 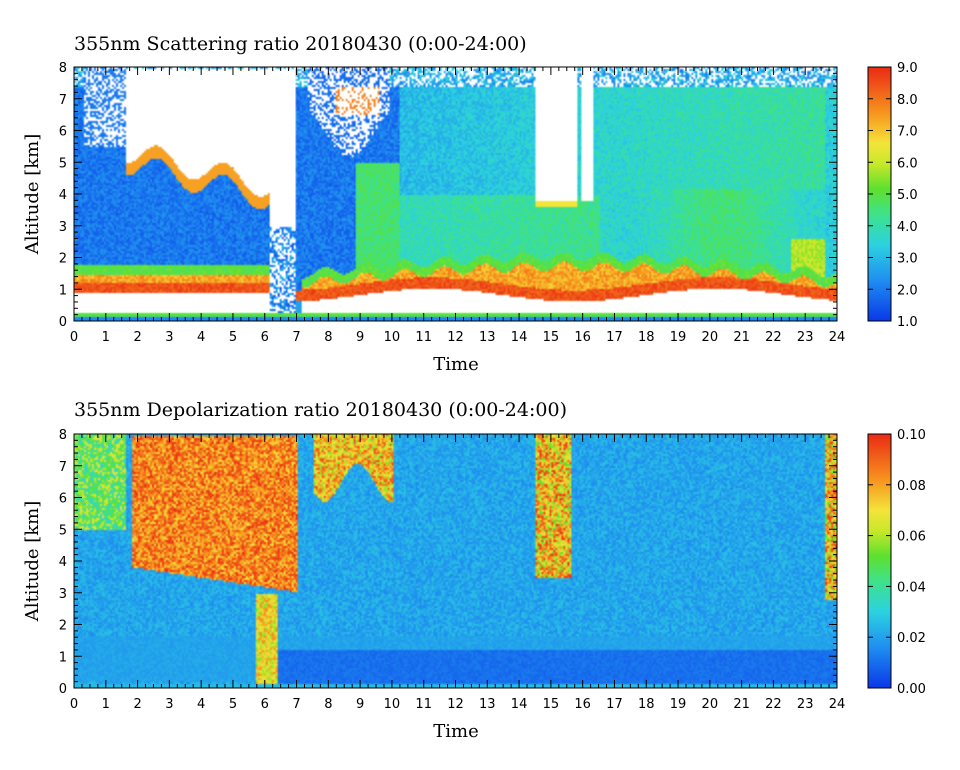 What do you see at coordinates (911, 537) in the screenshot?
I see `colorbar-tick-label: 0.06` at bounding box center [911, 537].